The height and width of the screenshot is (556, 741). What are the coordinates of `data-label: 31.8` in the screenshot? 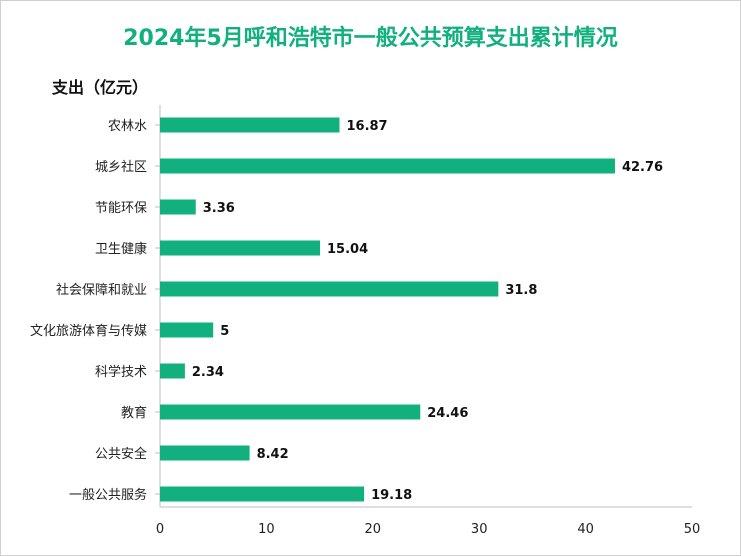 It's located at (521, 290).